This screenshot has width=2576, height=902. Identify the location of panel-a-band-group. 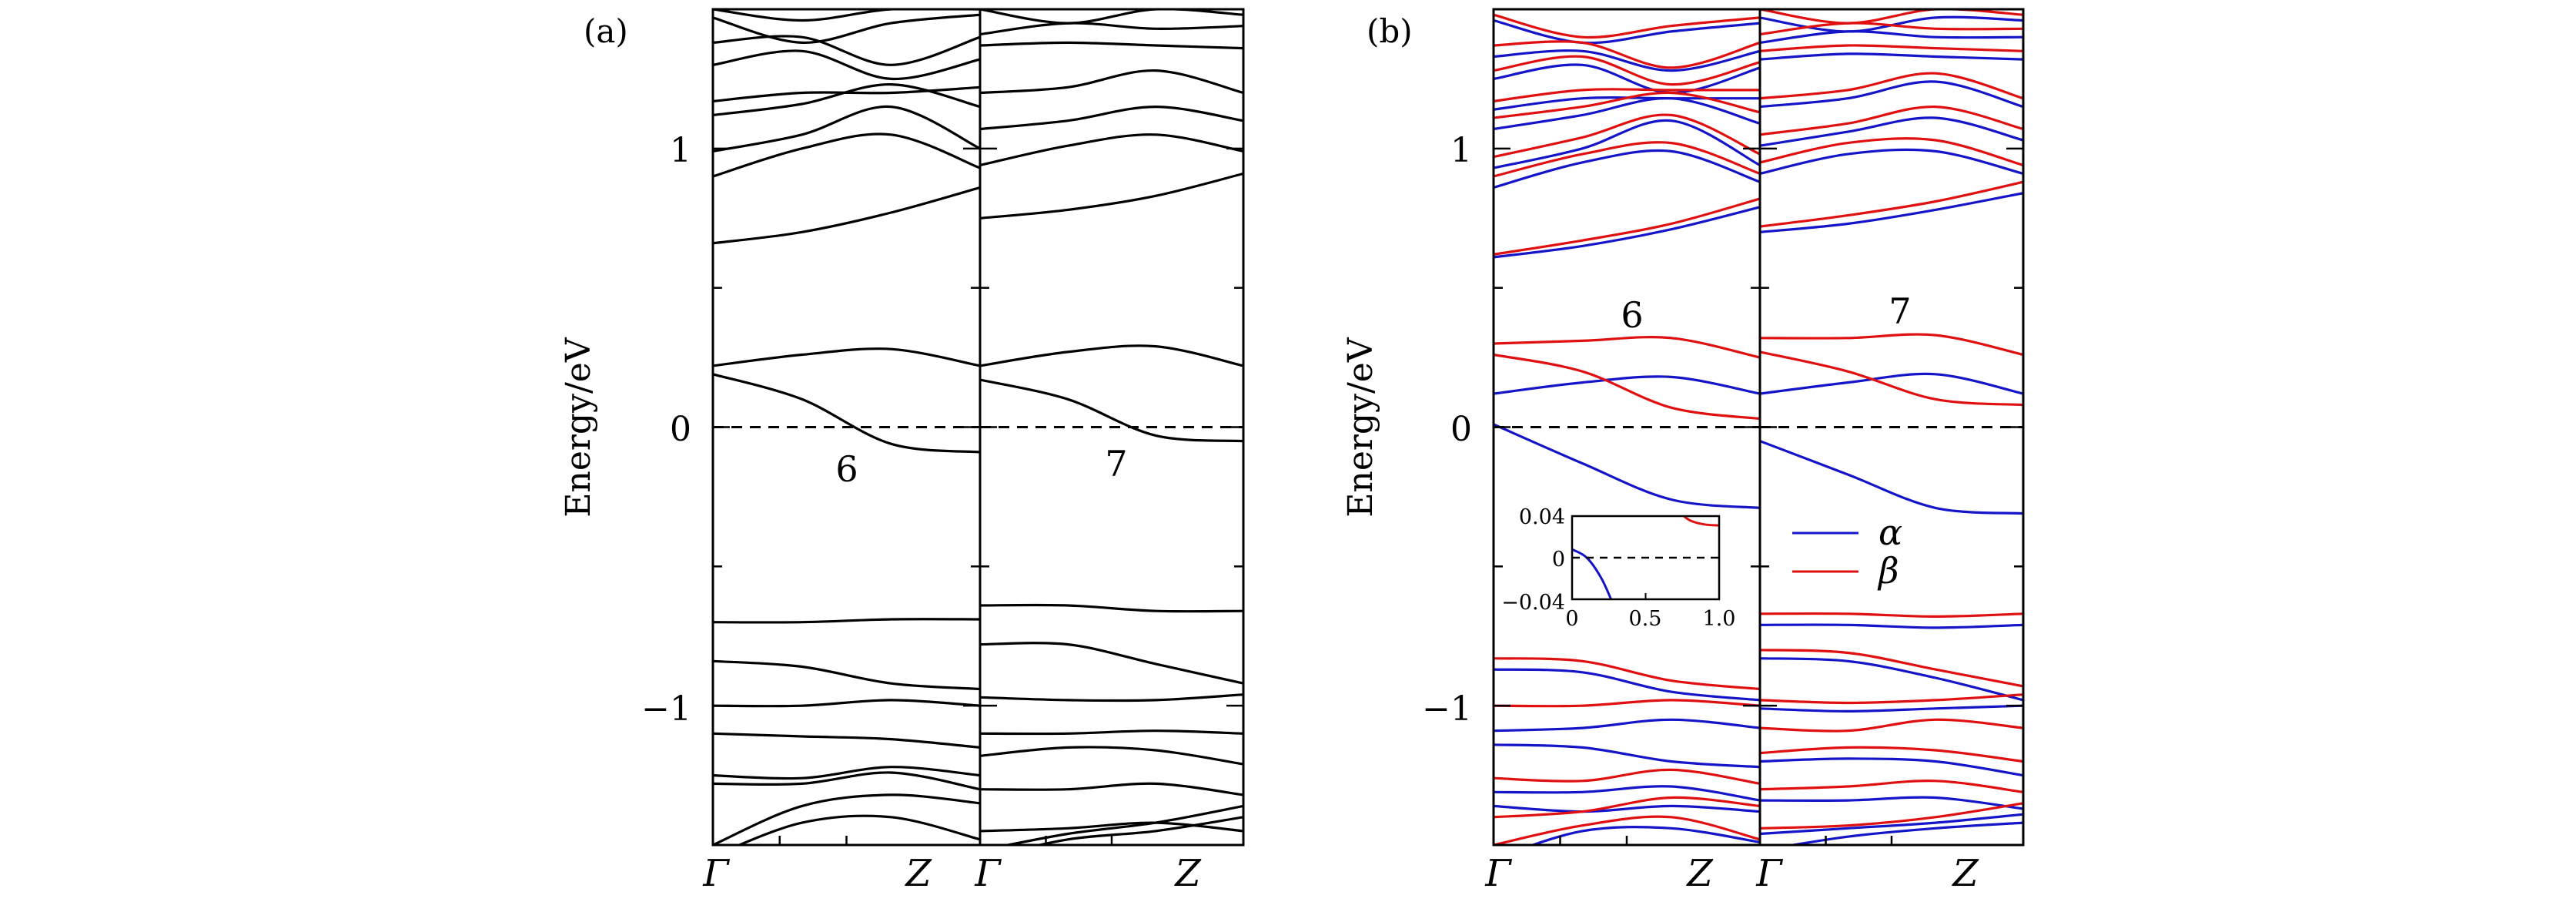
(847, 427).